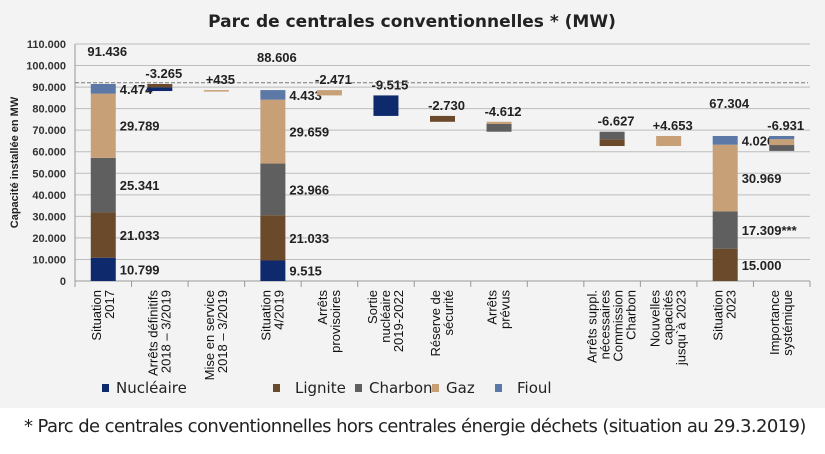  I want to click on category-label: provisoires, so click(335, 321).